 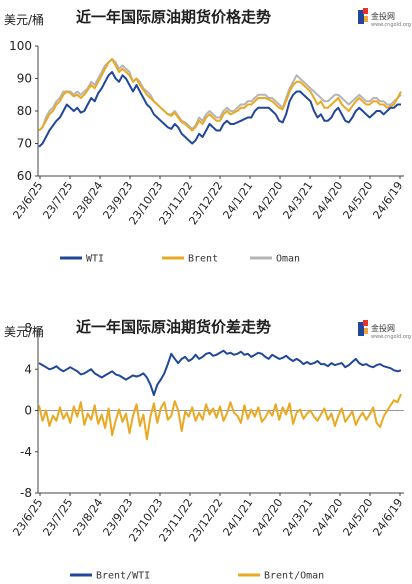 What do you see at coordinates (288, 259) in the screenshot?
I see `legend-label-oman: Oman` at bounding box center [288, 259].